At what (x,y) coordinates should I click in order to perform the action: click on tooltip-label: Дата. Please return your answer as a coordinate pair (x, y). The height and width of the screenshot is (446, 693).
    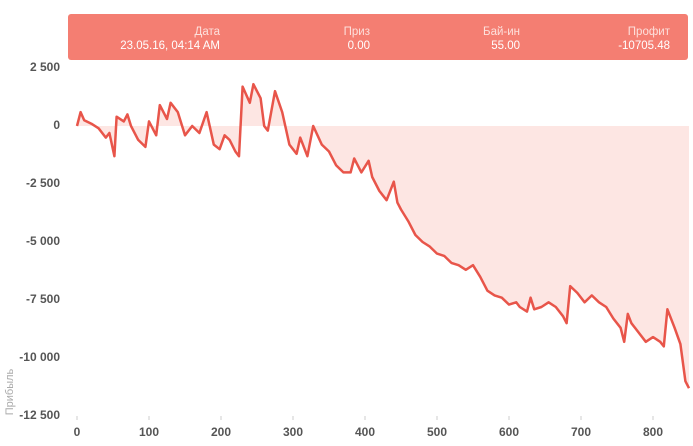
    Looking at the image, I should click on (207, 32).